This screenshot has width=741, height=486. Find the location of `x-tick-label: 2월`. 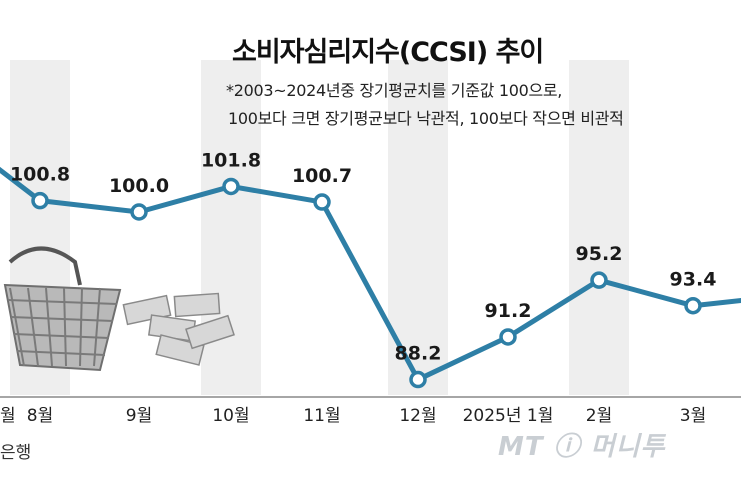

x-tick-label: 2월 is located at coordinates (599, 416).